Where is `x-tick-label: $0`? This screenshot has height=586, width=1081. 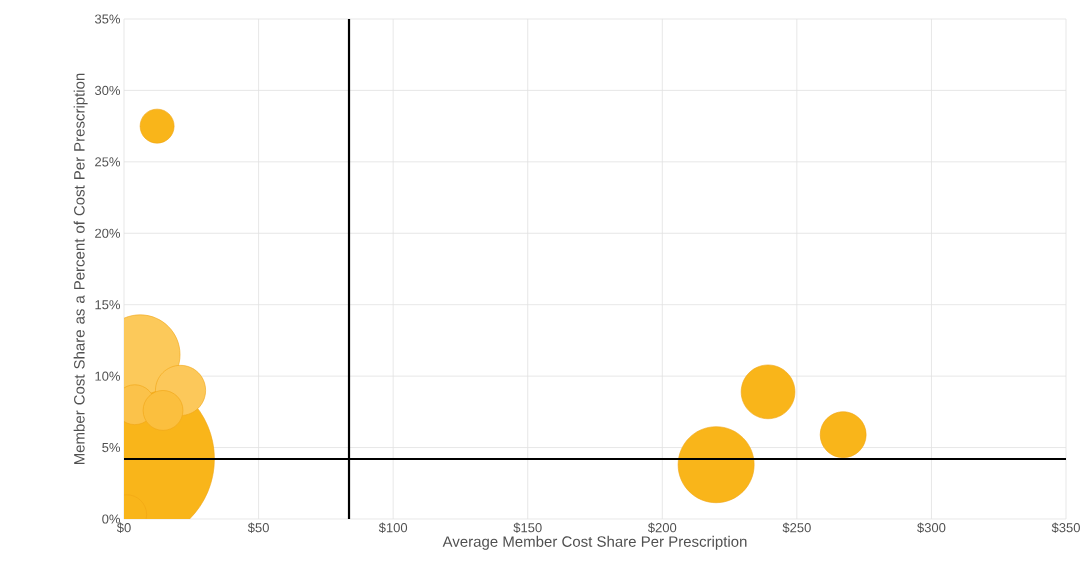 x-tick-label: $0 is located at coordinates (123, 528).